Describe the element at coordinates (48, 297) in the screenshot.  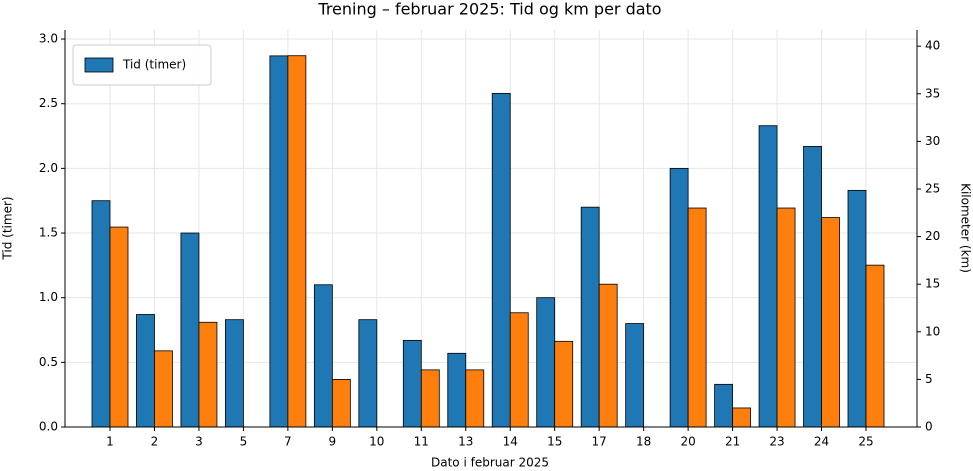
I see `y-tick-label: 1.0` at that location.